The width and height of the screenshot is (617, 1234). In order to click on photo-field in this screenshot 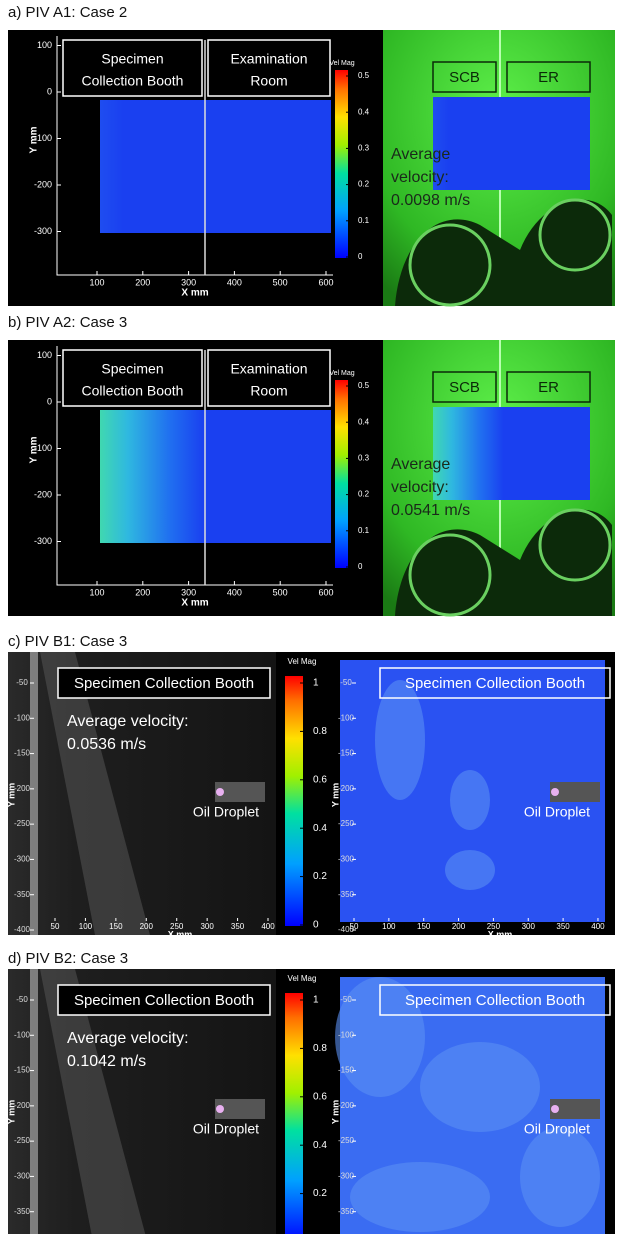, I will do `click(511, 143)`.